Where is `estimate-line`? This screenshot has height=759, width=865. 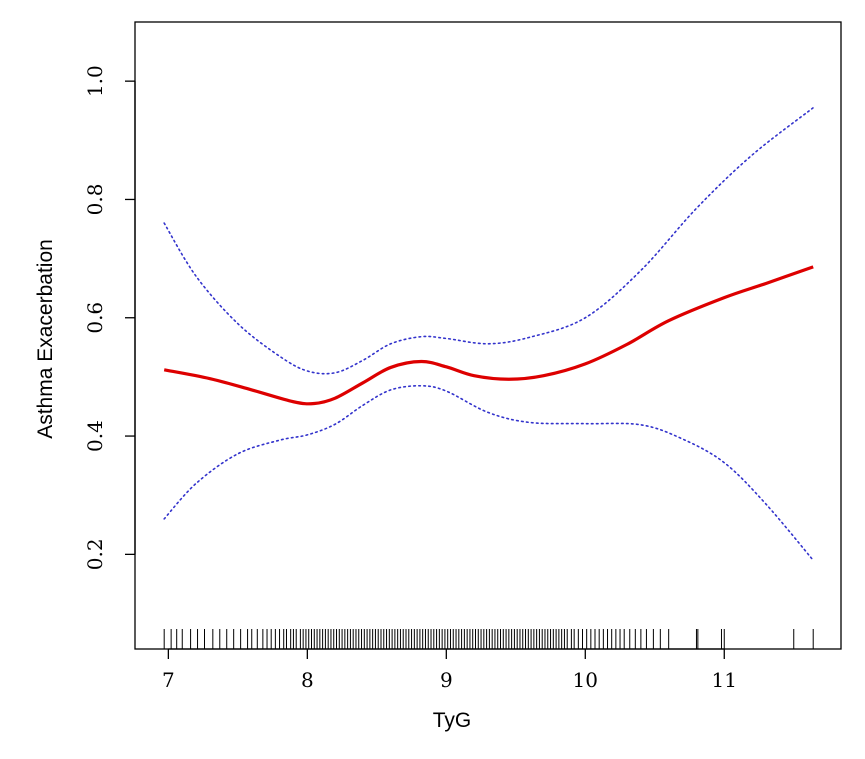 estimate-line is located at coordinates (488, 335).